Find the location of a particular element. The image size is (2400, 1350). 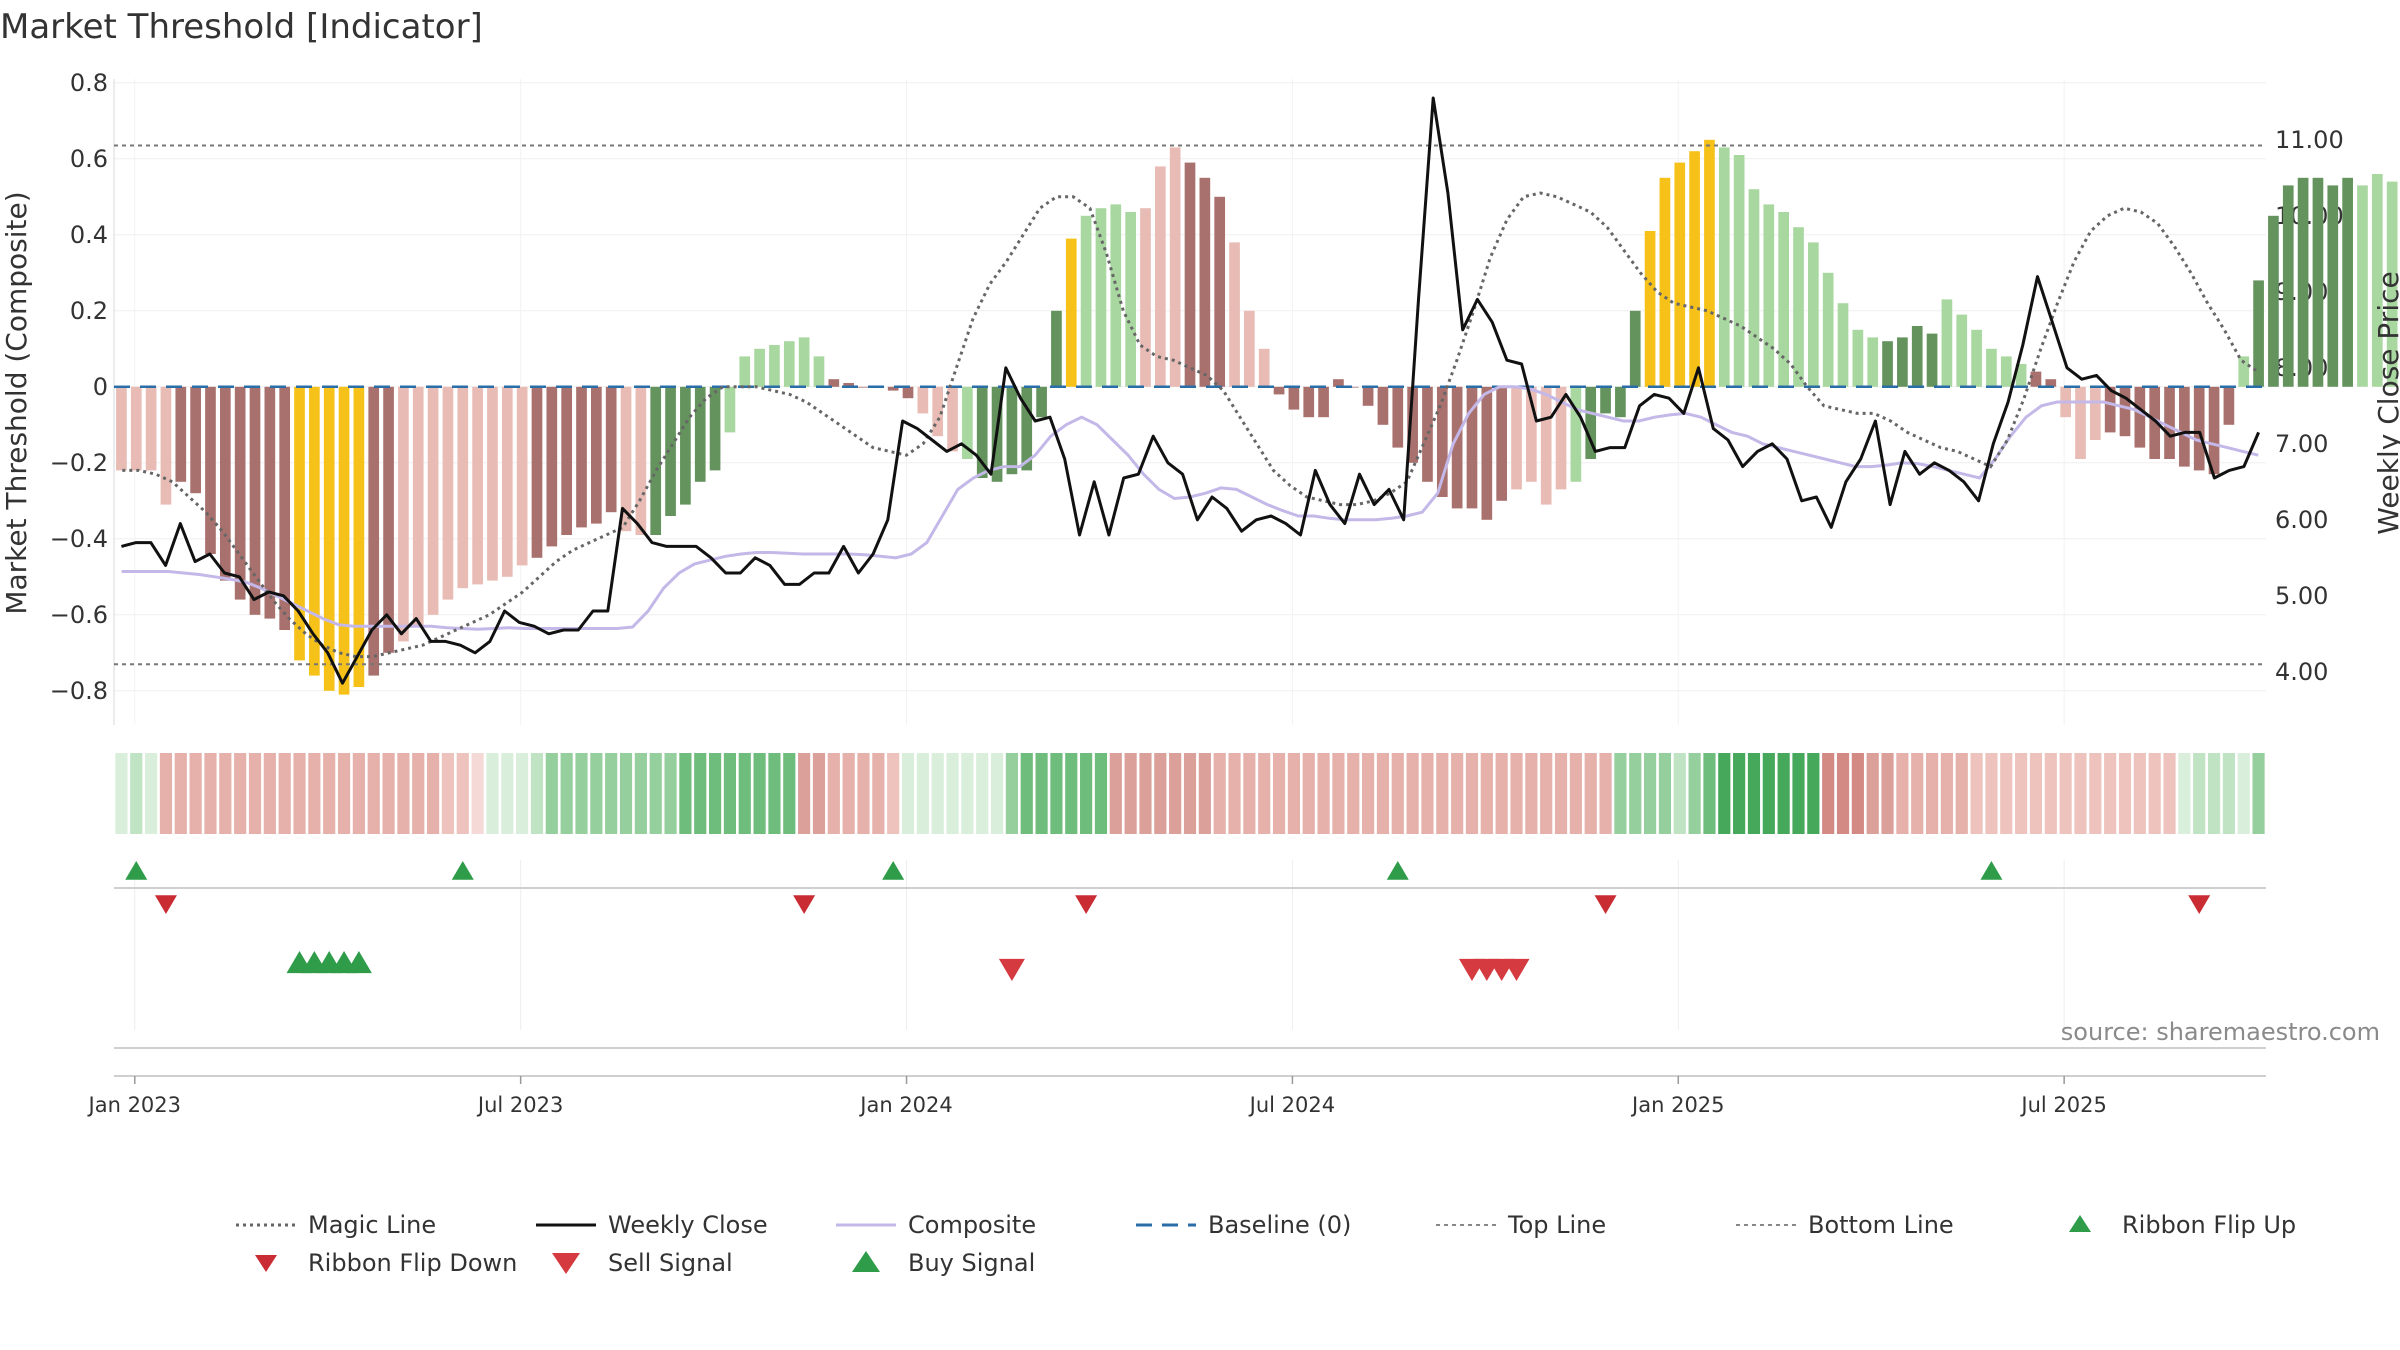

y-left-tick-label: −0.4 is located at coordinates (79, 539).